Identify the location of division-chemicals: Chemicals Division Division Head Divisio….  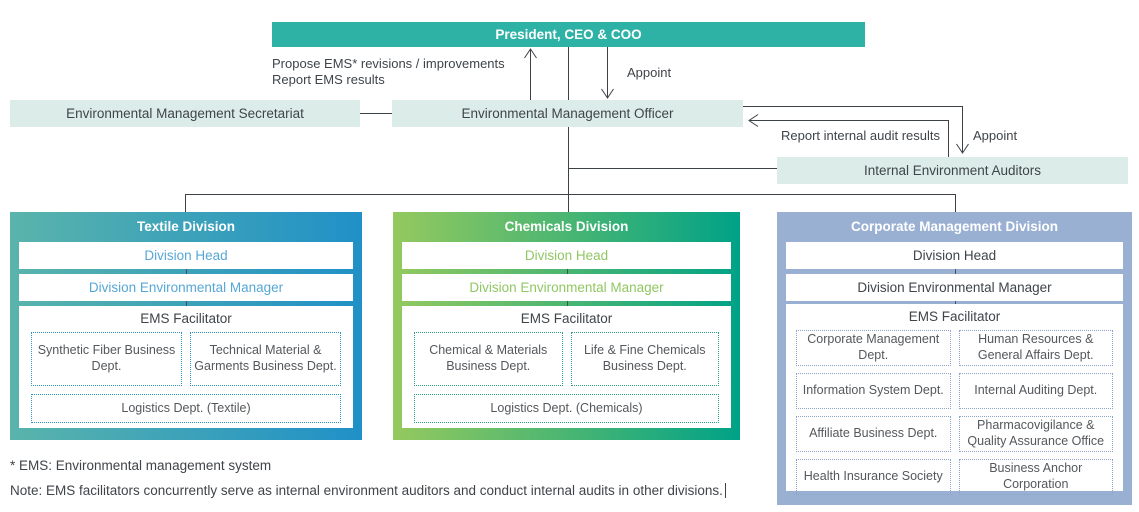
(566, 326).